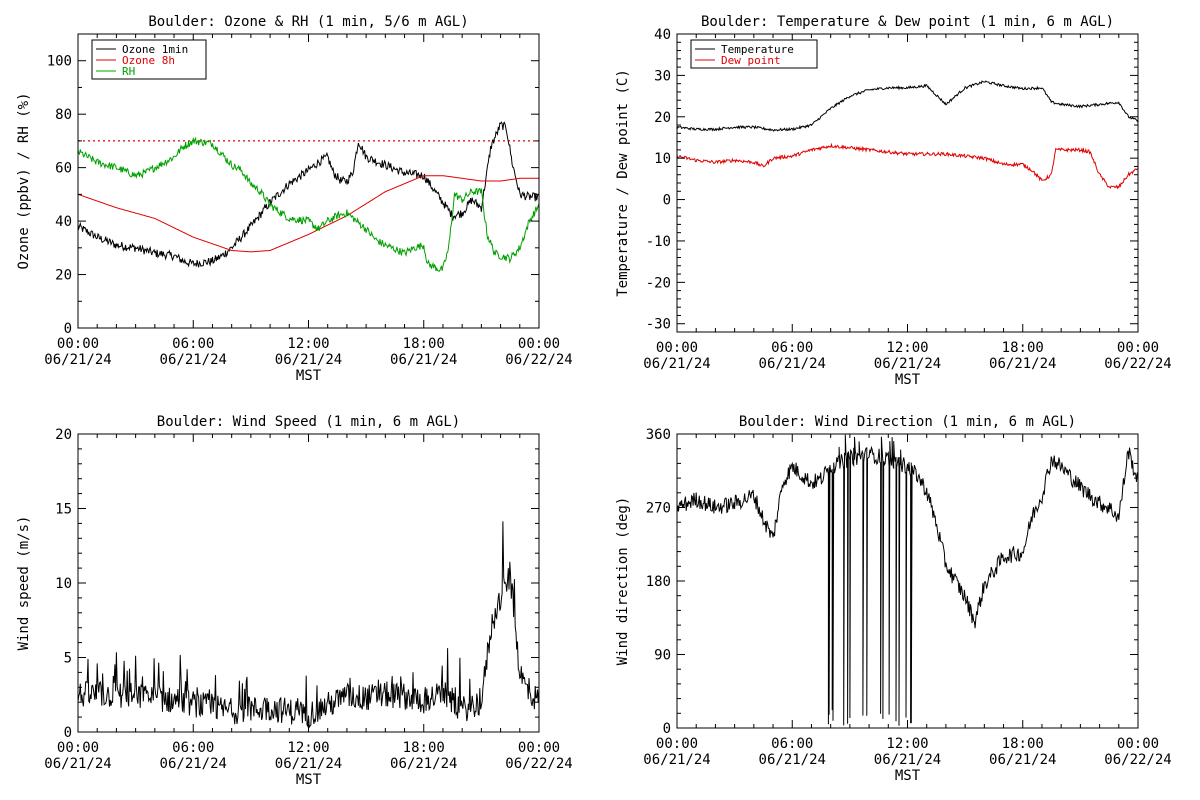  I want to click on rh-series-line, so click(308, 204).